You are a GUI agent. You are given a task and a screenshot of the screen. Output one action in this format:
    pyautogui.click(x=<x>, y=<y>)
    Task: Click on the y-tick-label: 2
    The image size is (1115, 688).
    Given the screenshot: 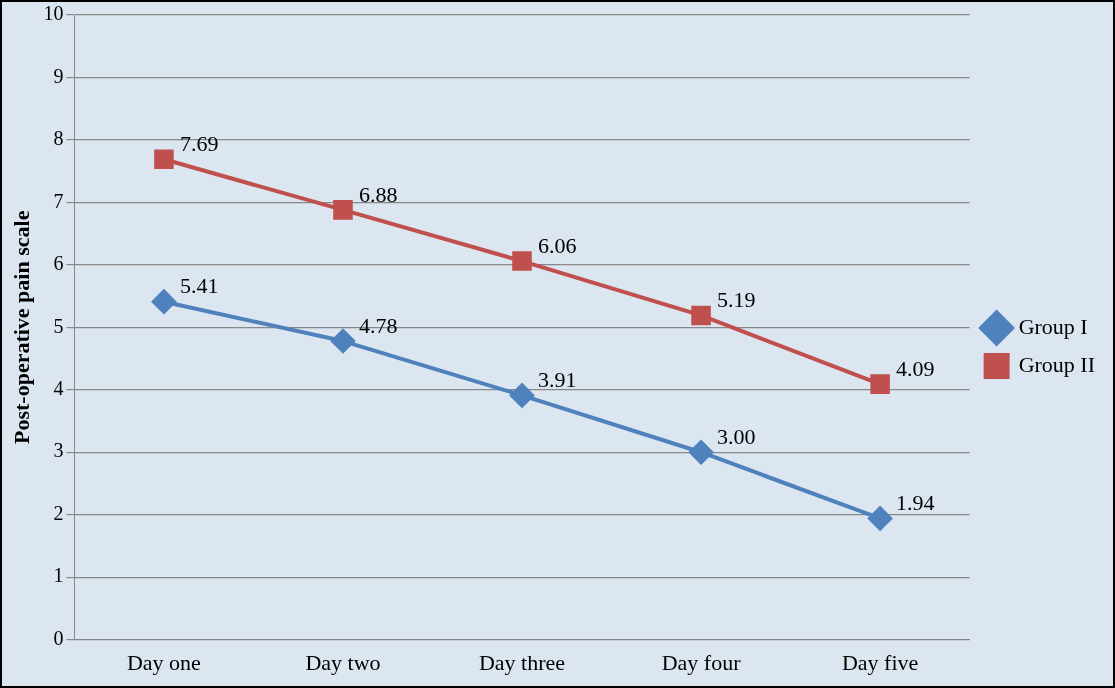 What is the action you would take?
    pyautogui.click(x=58, y=512)
    